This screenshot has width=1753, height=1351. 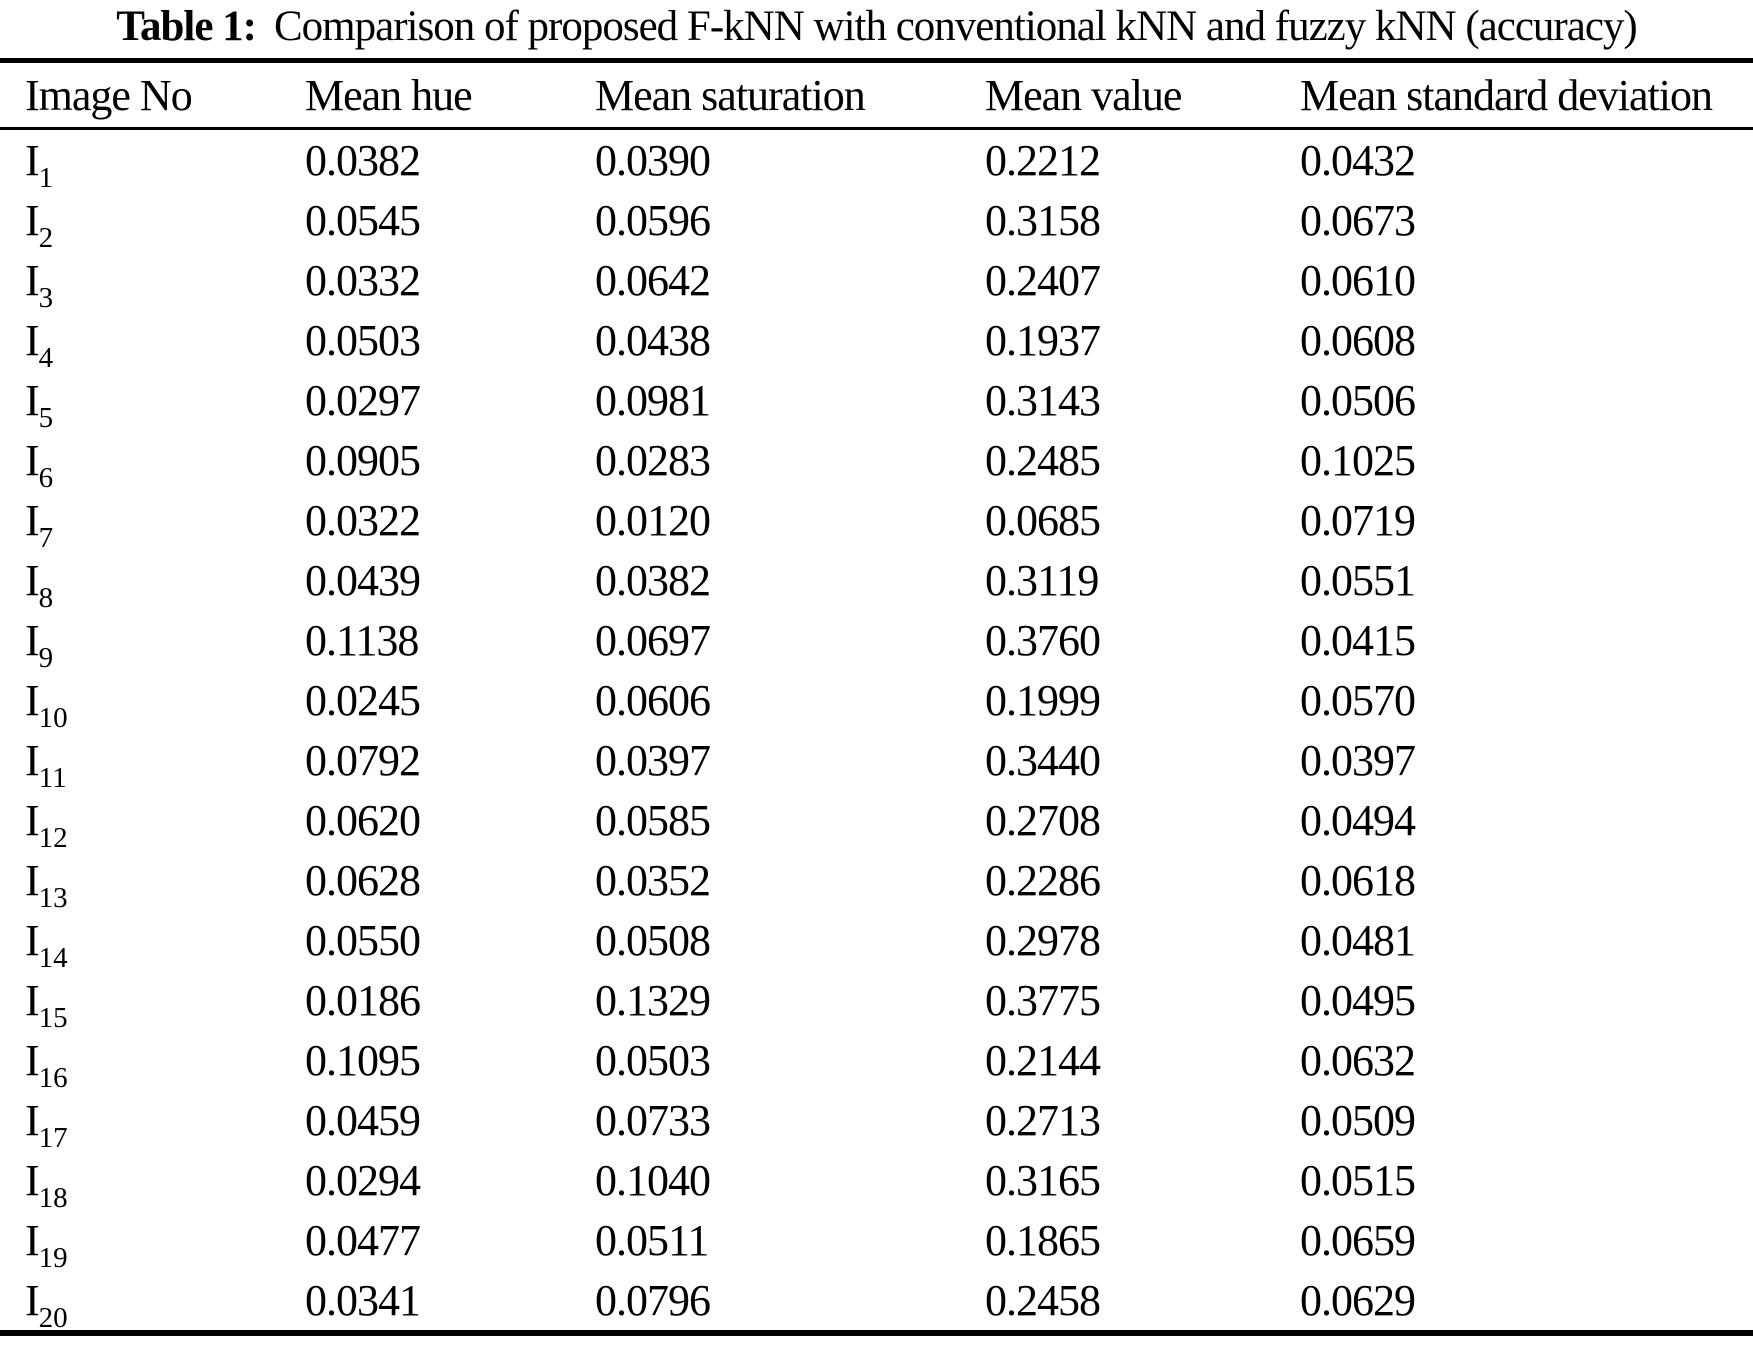 I want to click on mean-saturation-cell: 0.0390, so click(x=653, y=160).